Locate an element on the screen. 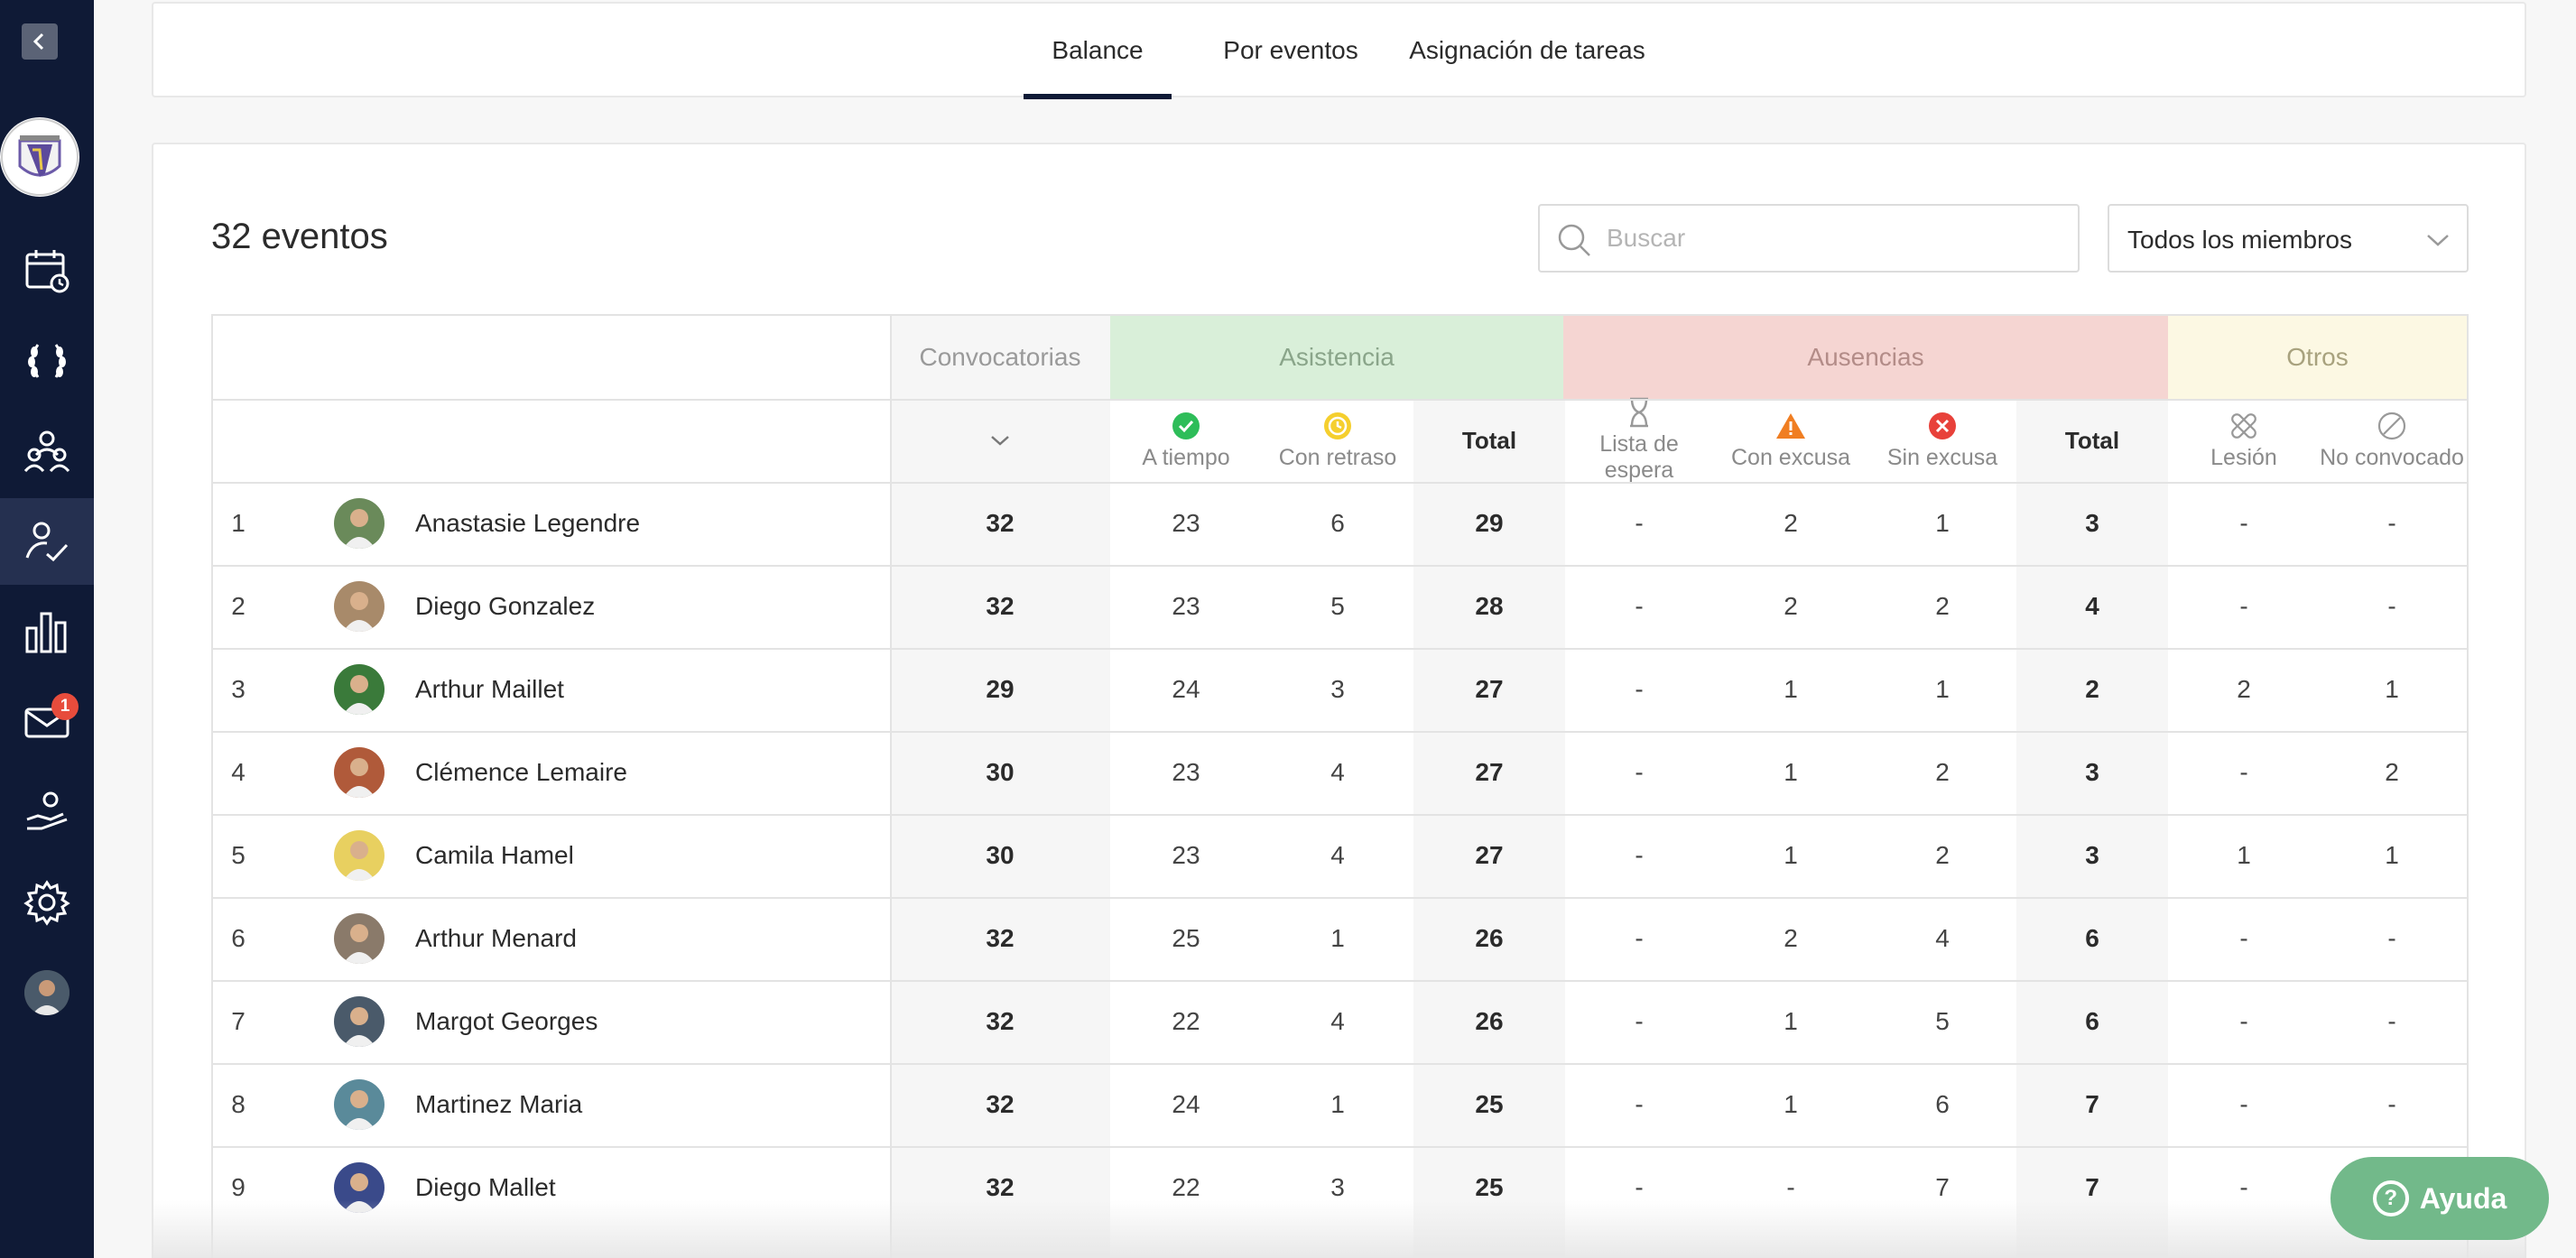  cell-sin-excusa: 4 is located at coordinates (1942, 938).